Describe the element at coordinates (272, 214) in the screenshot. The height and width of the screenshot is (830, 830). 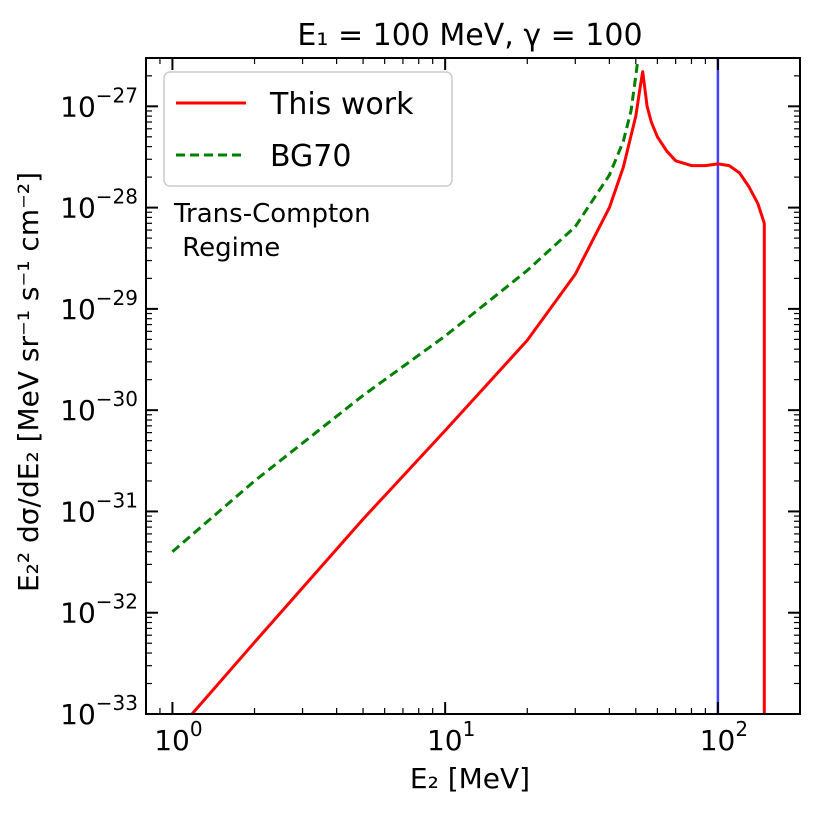
I see `annotation-line-1: Trans-Compton` at that location.